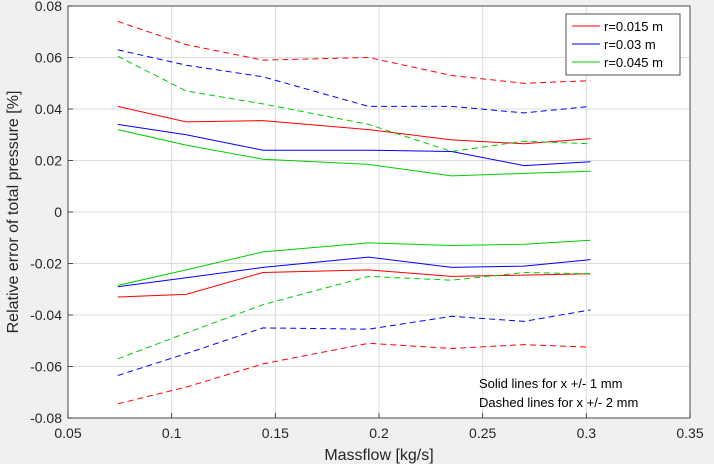 This screenshot has width=714, height=464. What do you see at coordinates (48, 7) in the screenshot?
I see `y-tick-label: 0.08` at bounding box center [48, 7].